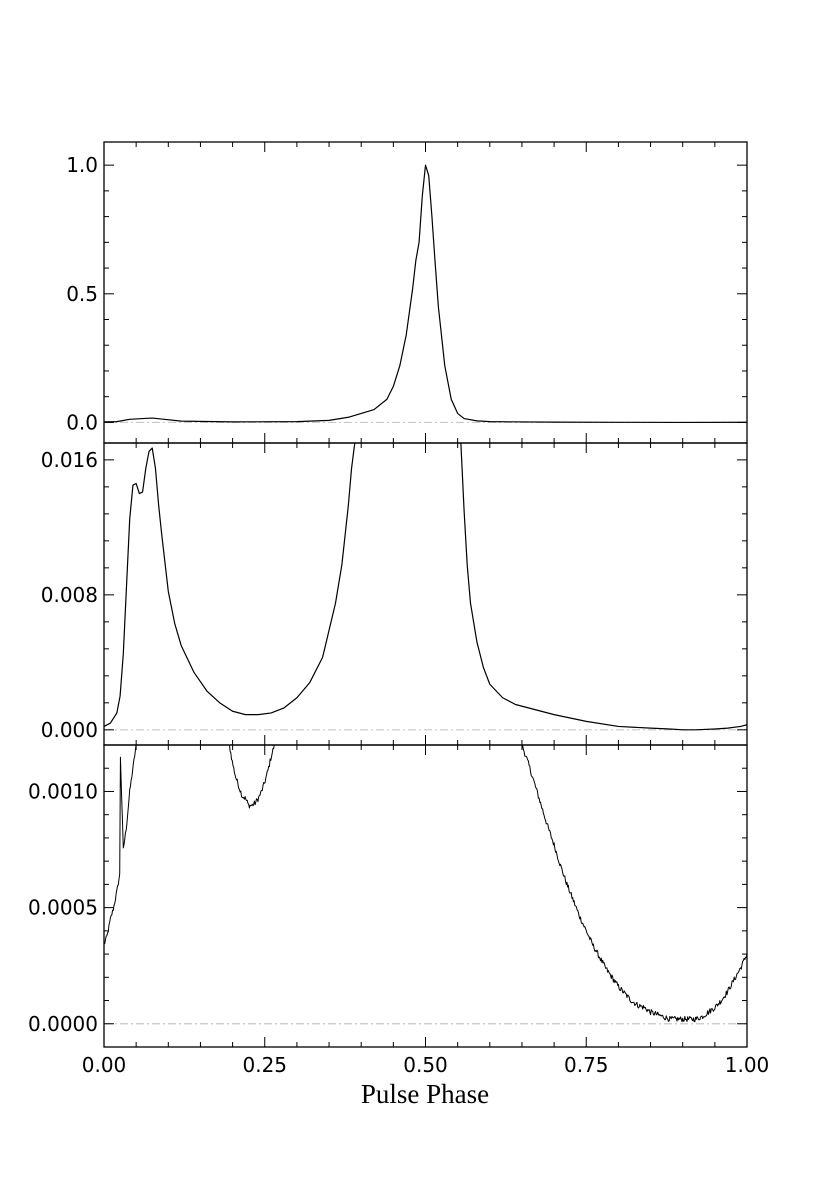 The width and height of the screenshot is (831, 1177). What do you see at coordinates (63, 791) in the screenshot?
I see `y-tick-label: 0.0010` at bounding box center [63, 791].